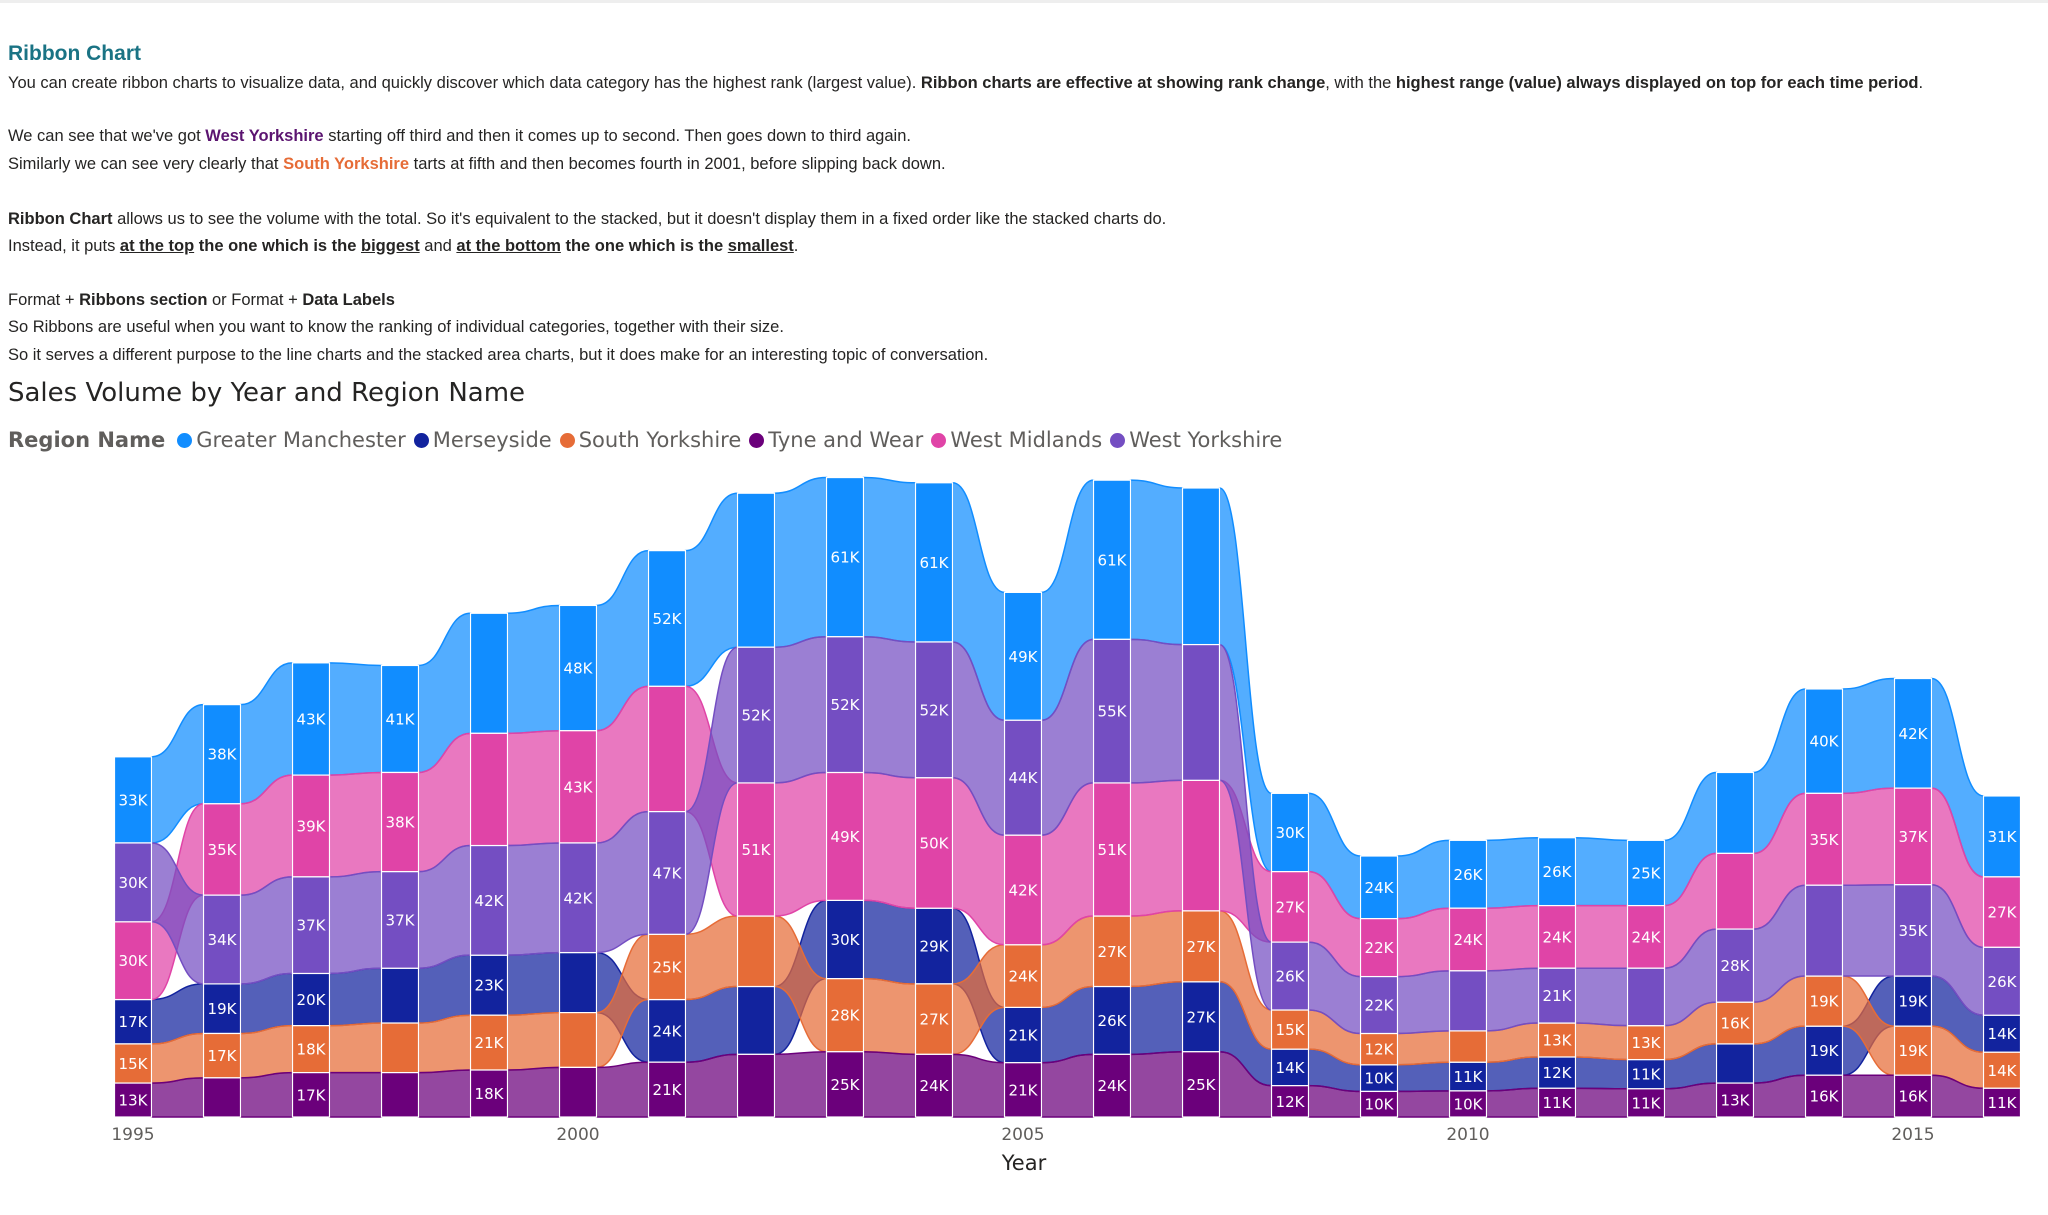 The width and height of the screenshot is (2048, 1215). What do you see at coordinates (650, 440) in the screenshot?
I see `legend-item: South Yorkshire` at bounding box center [650, 440].